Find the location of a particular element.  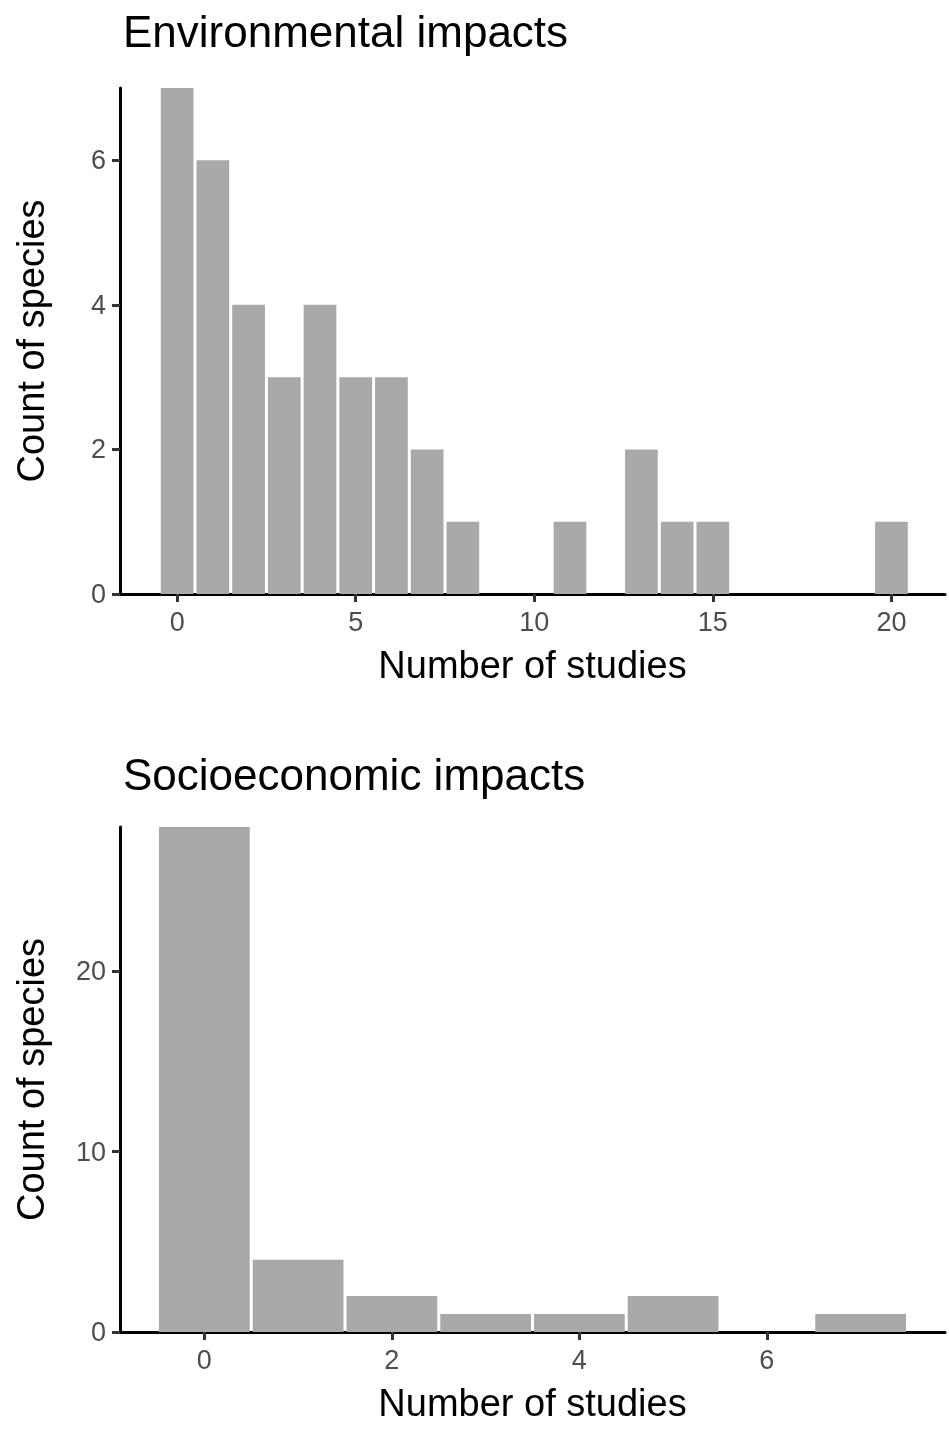

x-tick-label: 5 is located at coordinates (356, 621).